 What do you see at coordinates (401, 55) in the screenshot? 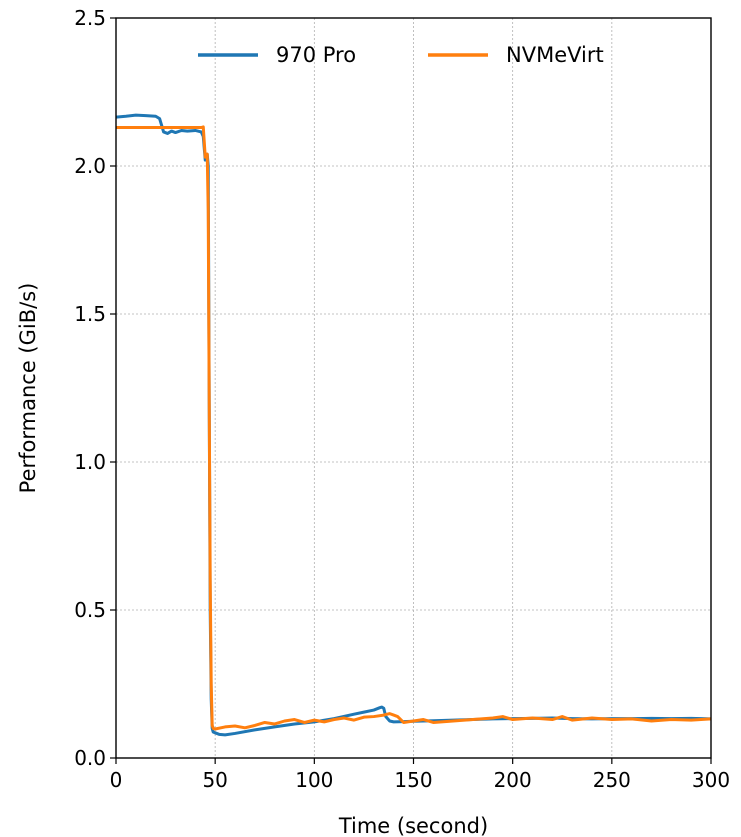
I see `legend: 970 Pro NVMeVirt` at bounding box center [401, 55].